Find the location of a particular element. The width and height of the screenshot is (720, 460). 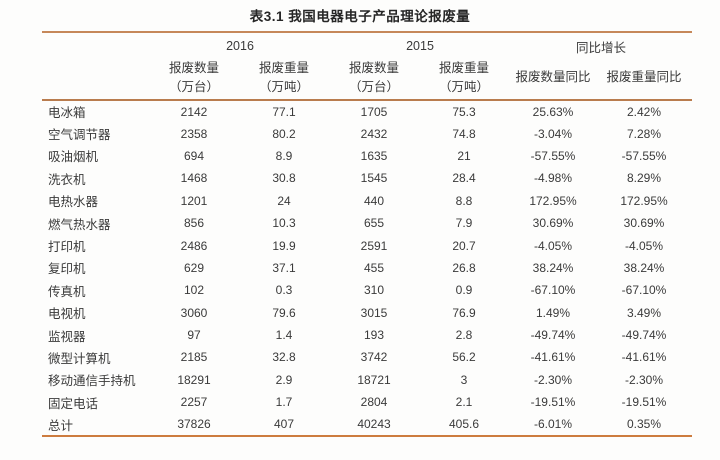

column-group-2016: 2016 is located at coordinates (240, 46).